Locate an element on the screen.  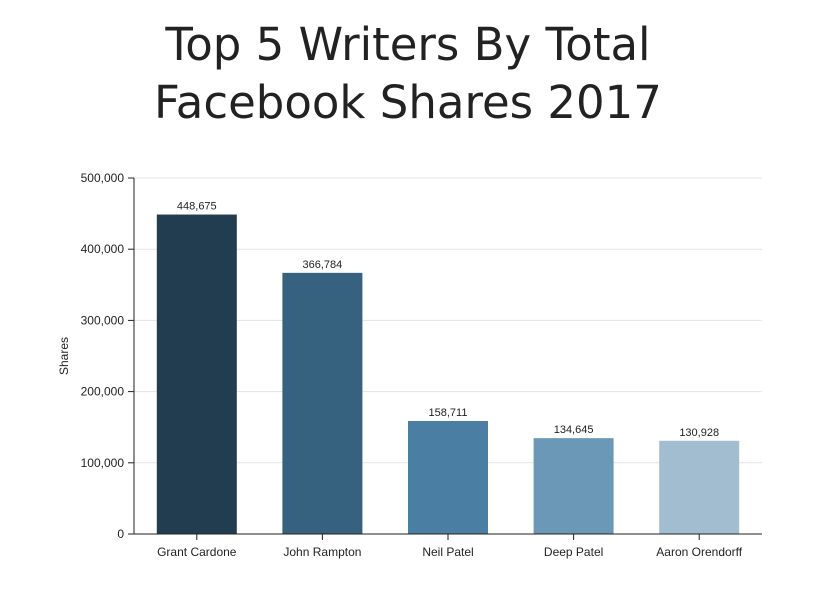
bar-value-label: 366,784 is located at coordinates (323, 265).